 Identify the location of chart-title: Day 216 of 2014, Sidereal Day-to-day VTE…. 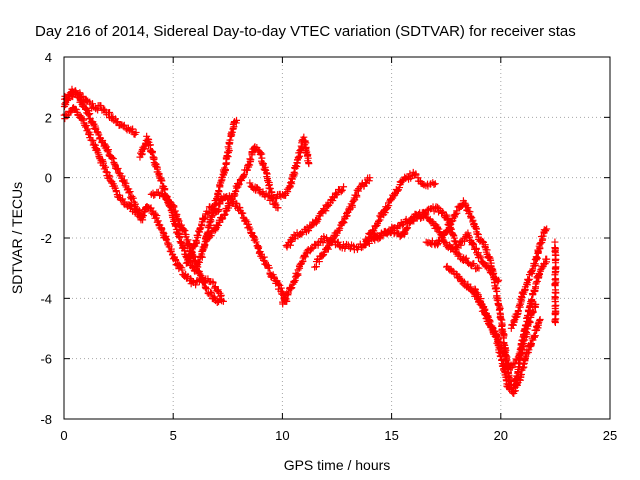
(305, 31).